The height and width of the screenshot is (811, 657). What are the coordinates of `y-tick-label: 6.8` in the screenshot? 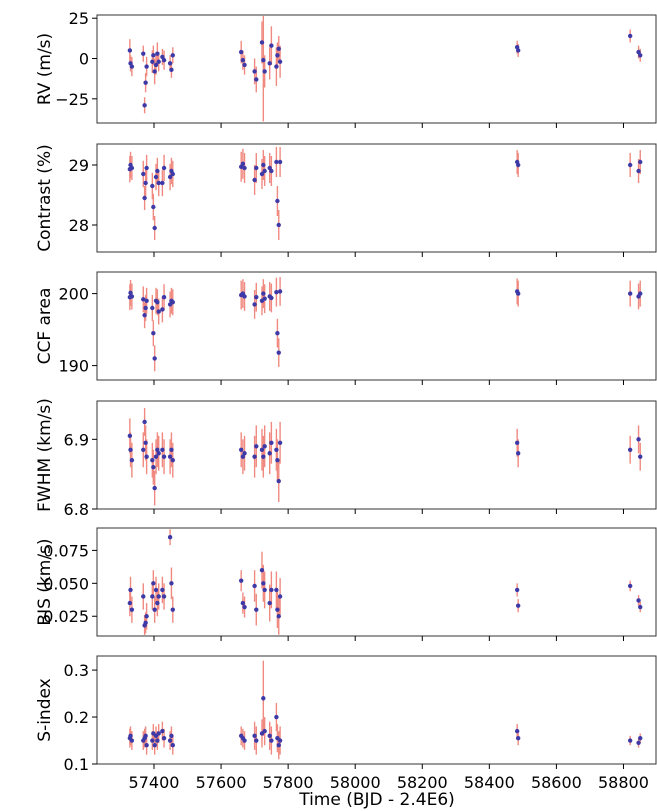 It's located at (76, 509).